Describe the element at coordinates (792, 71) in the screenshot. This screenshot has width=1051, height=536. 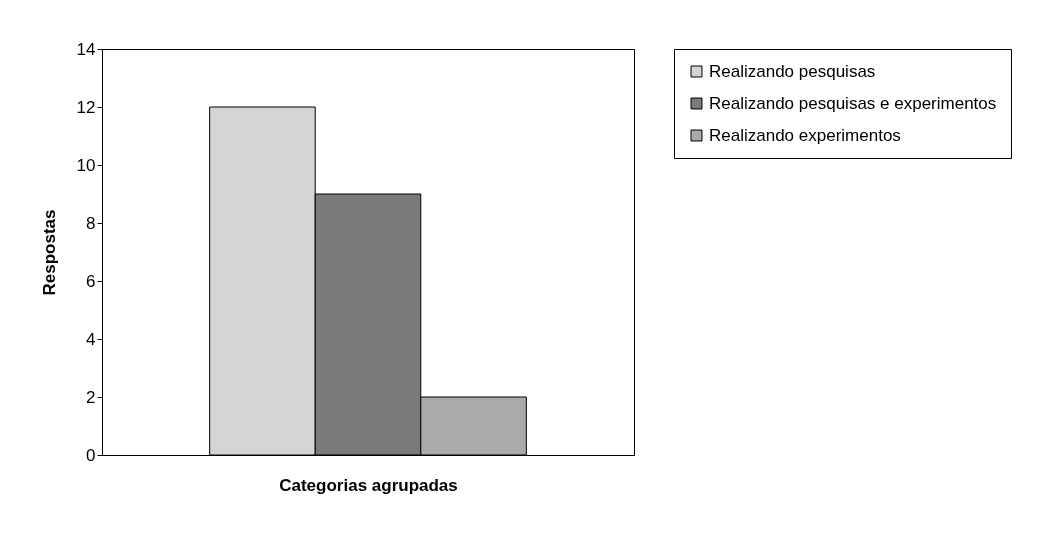
I see `legend-label: Realizando pesquisas` at that location.